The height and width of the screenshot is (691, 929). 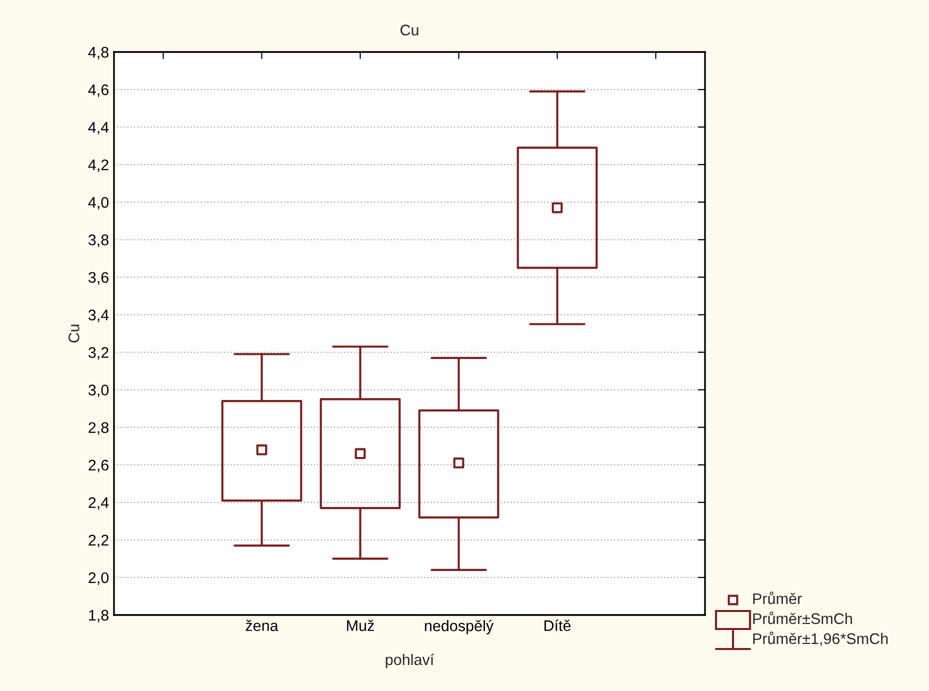 What do you see at coordinates (98, 53) in the screenshot?
I see `y-tick-label: 4,8` at bounding box center [98, 53].